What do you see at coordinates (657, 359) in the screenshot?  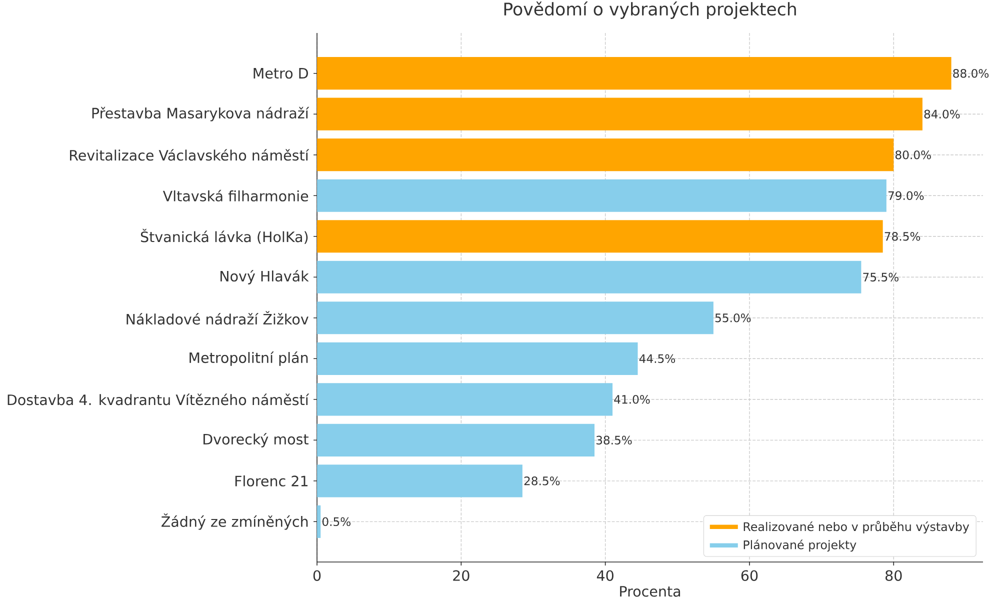 I see `data-label: 44.5%` at bounding box center [657, 359].